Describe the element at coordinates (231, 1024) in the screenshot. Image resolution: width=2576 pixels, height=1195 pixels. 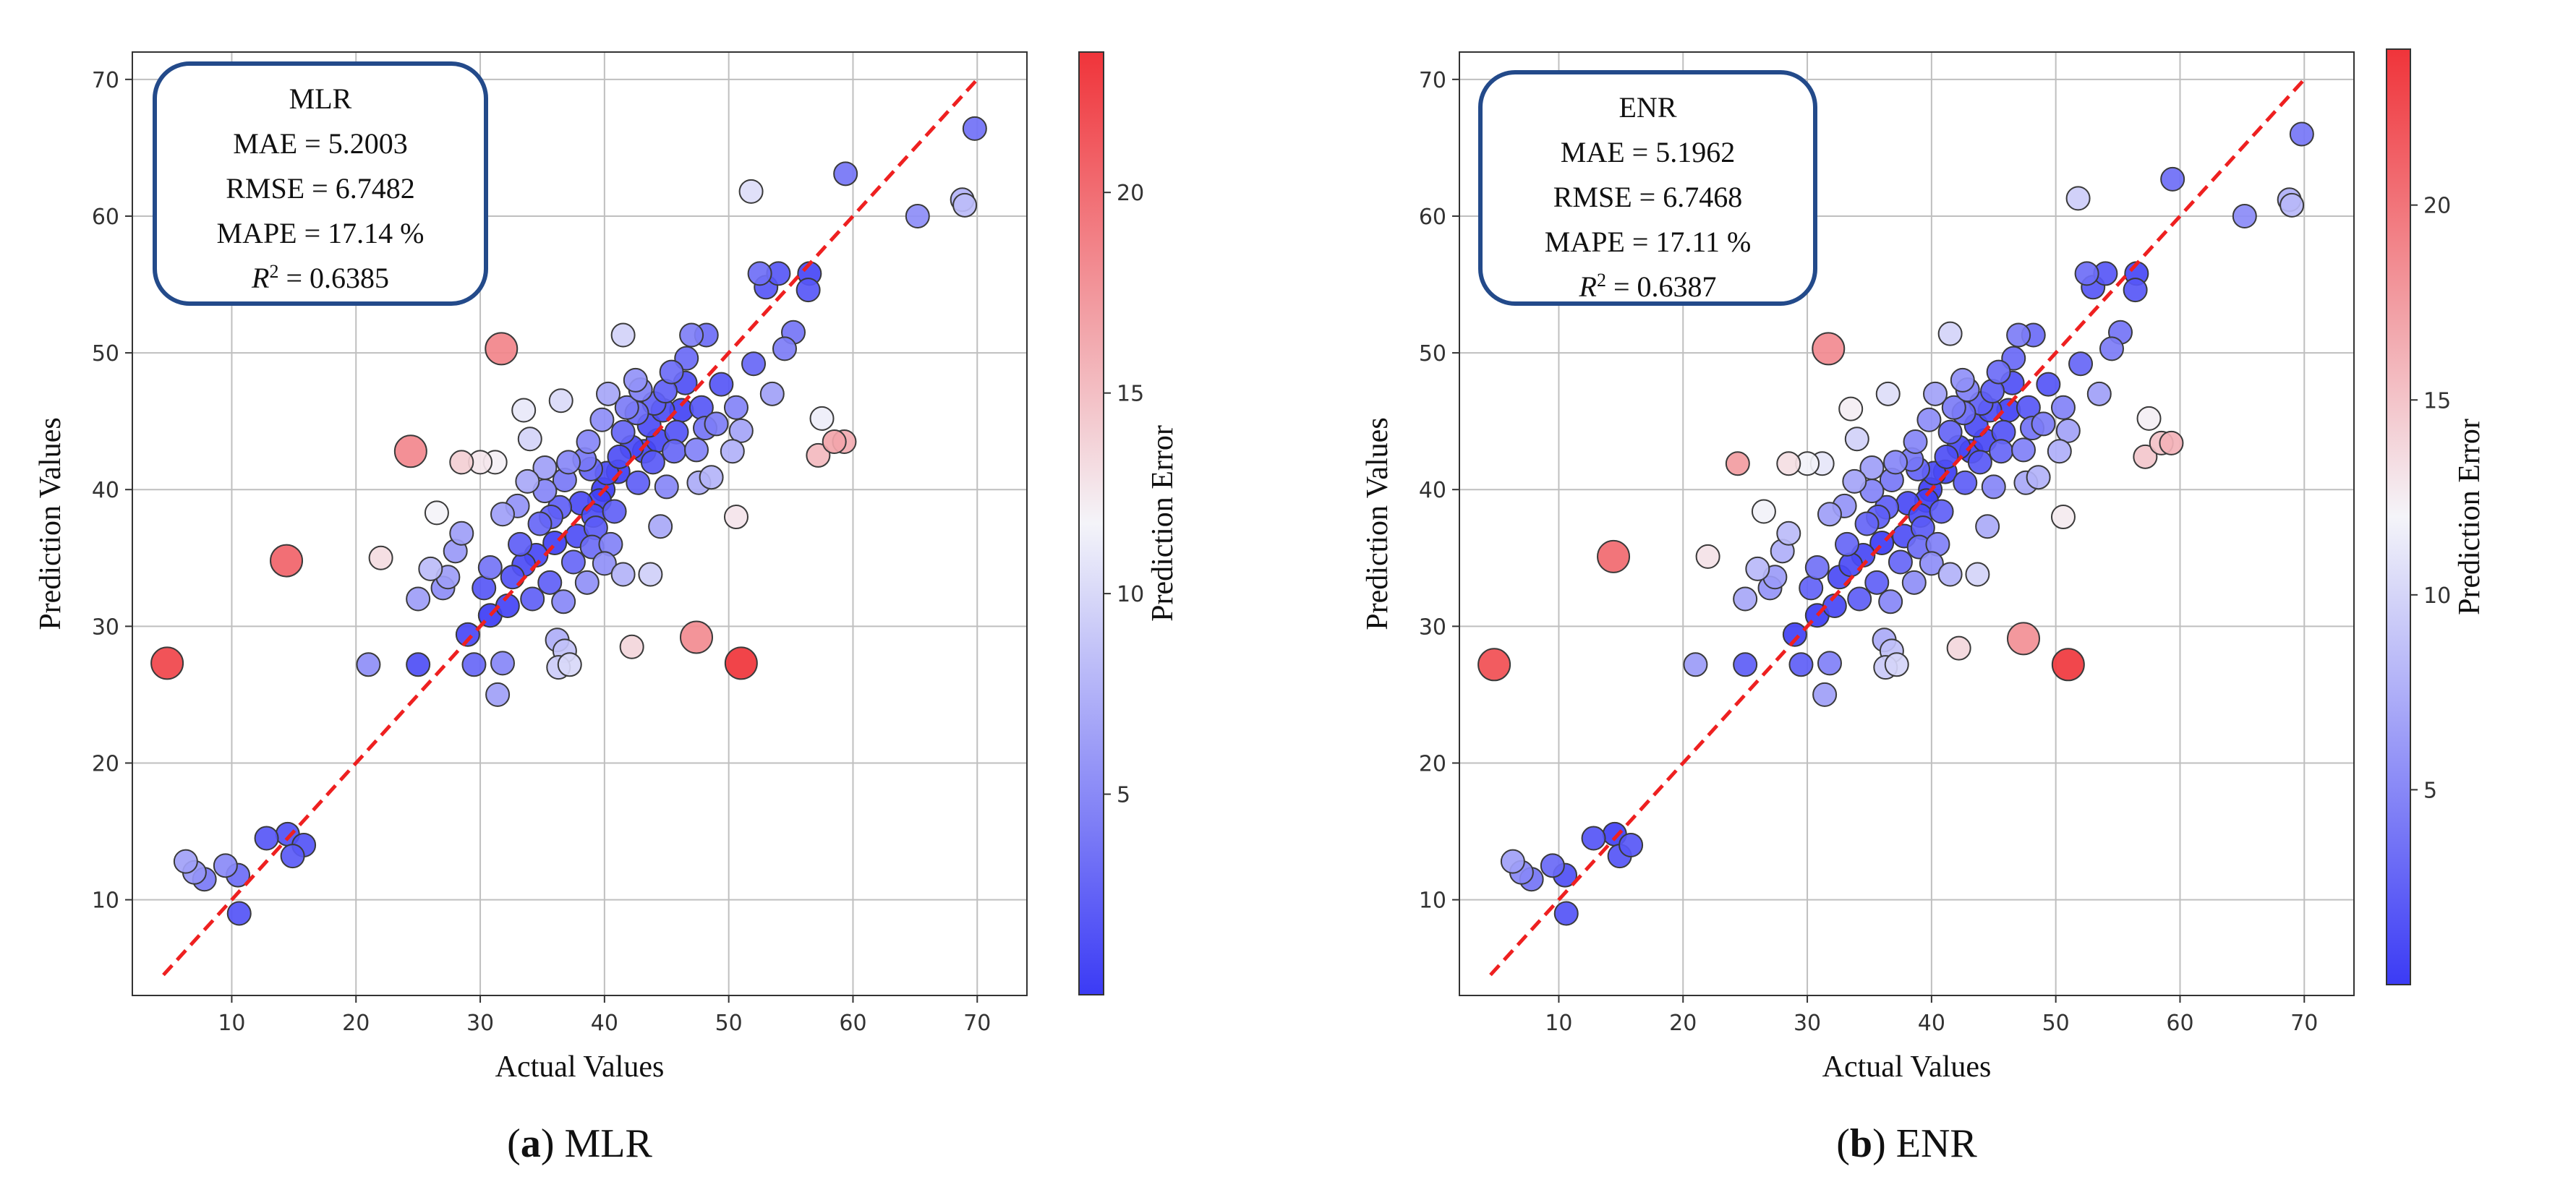
I see `x-tick-label: 10` at that location.